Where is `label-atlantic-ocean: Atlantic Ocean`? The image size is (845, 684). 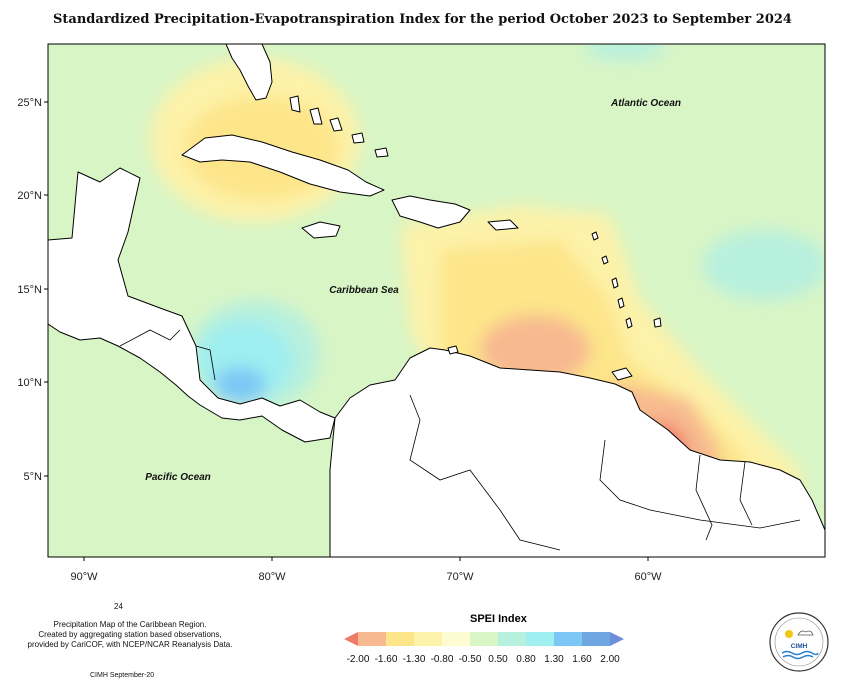
label-atlantic-ocean: Atlantic Ocean is located at coordinates (645, 103).